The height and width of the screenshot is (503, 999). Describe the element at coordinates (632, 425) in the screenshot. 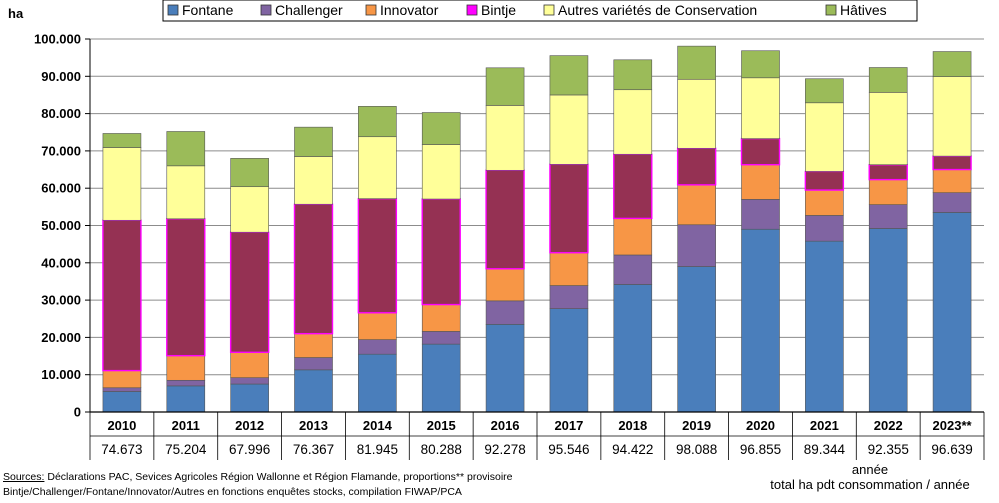

I see `x-tick-label: 2018` at that location.